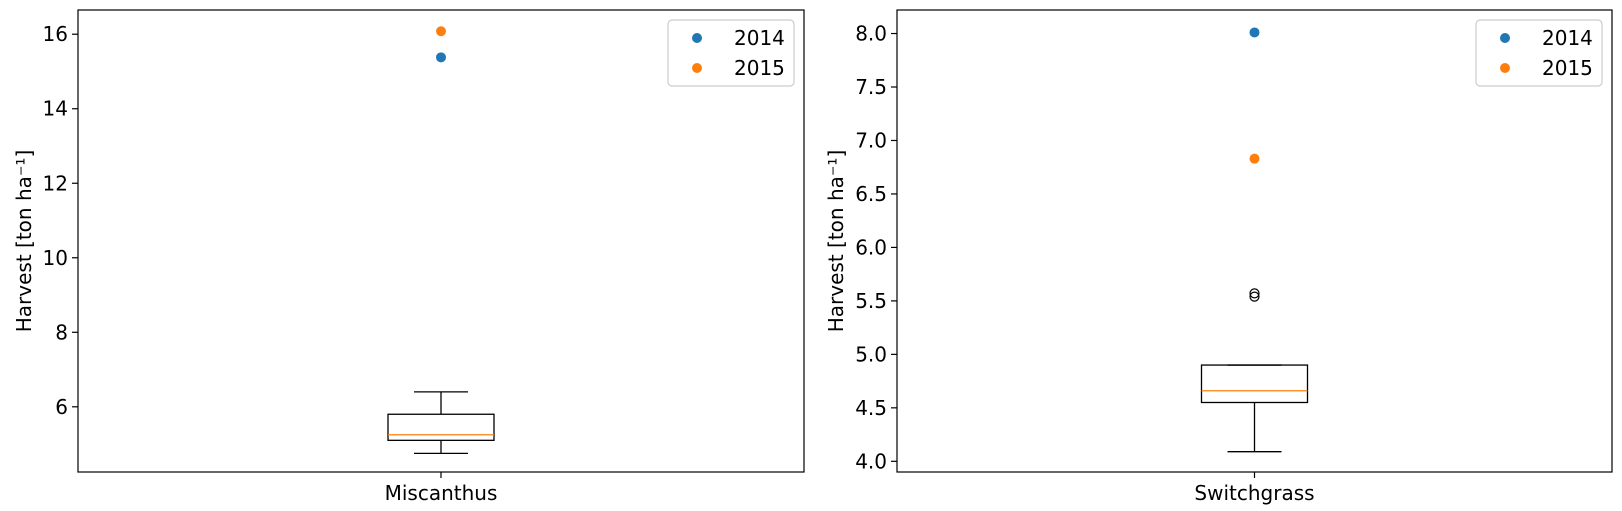  Describe the element at coordinates (871, 34) in the screenshot. I see `y-tick-label: 8.0` at that location.